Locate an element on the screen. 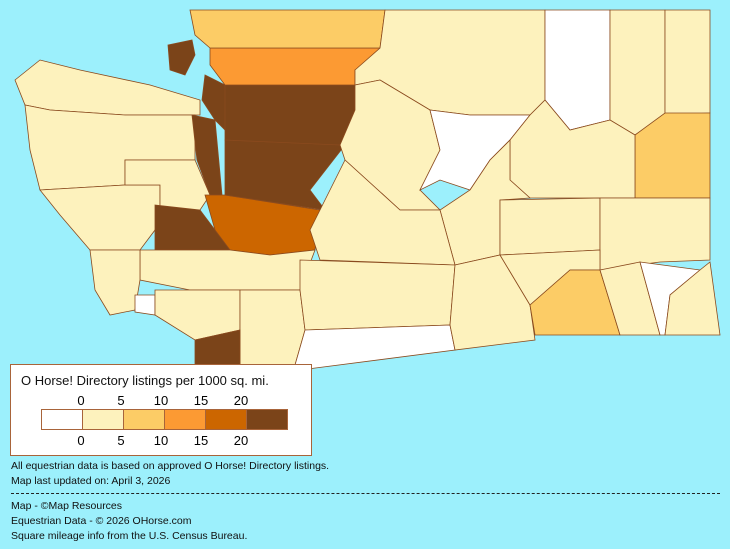 The height and width of the screenshot is (549, 730). map-credit: Map - ©Map Resources is located at coordinates (67, 506).